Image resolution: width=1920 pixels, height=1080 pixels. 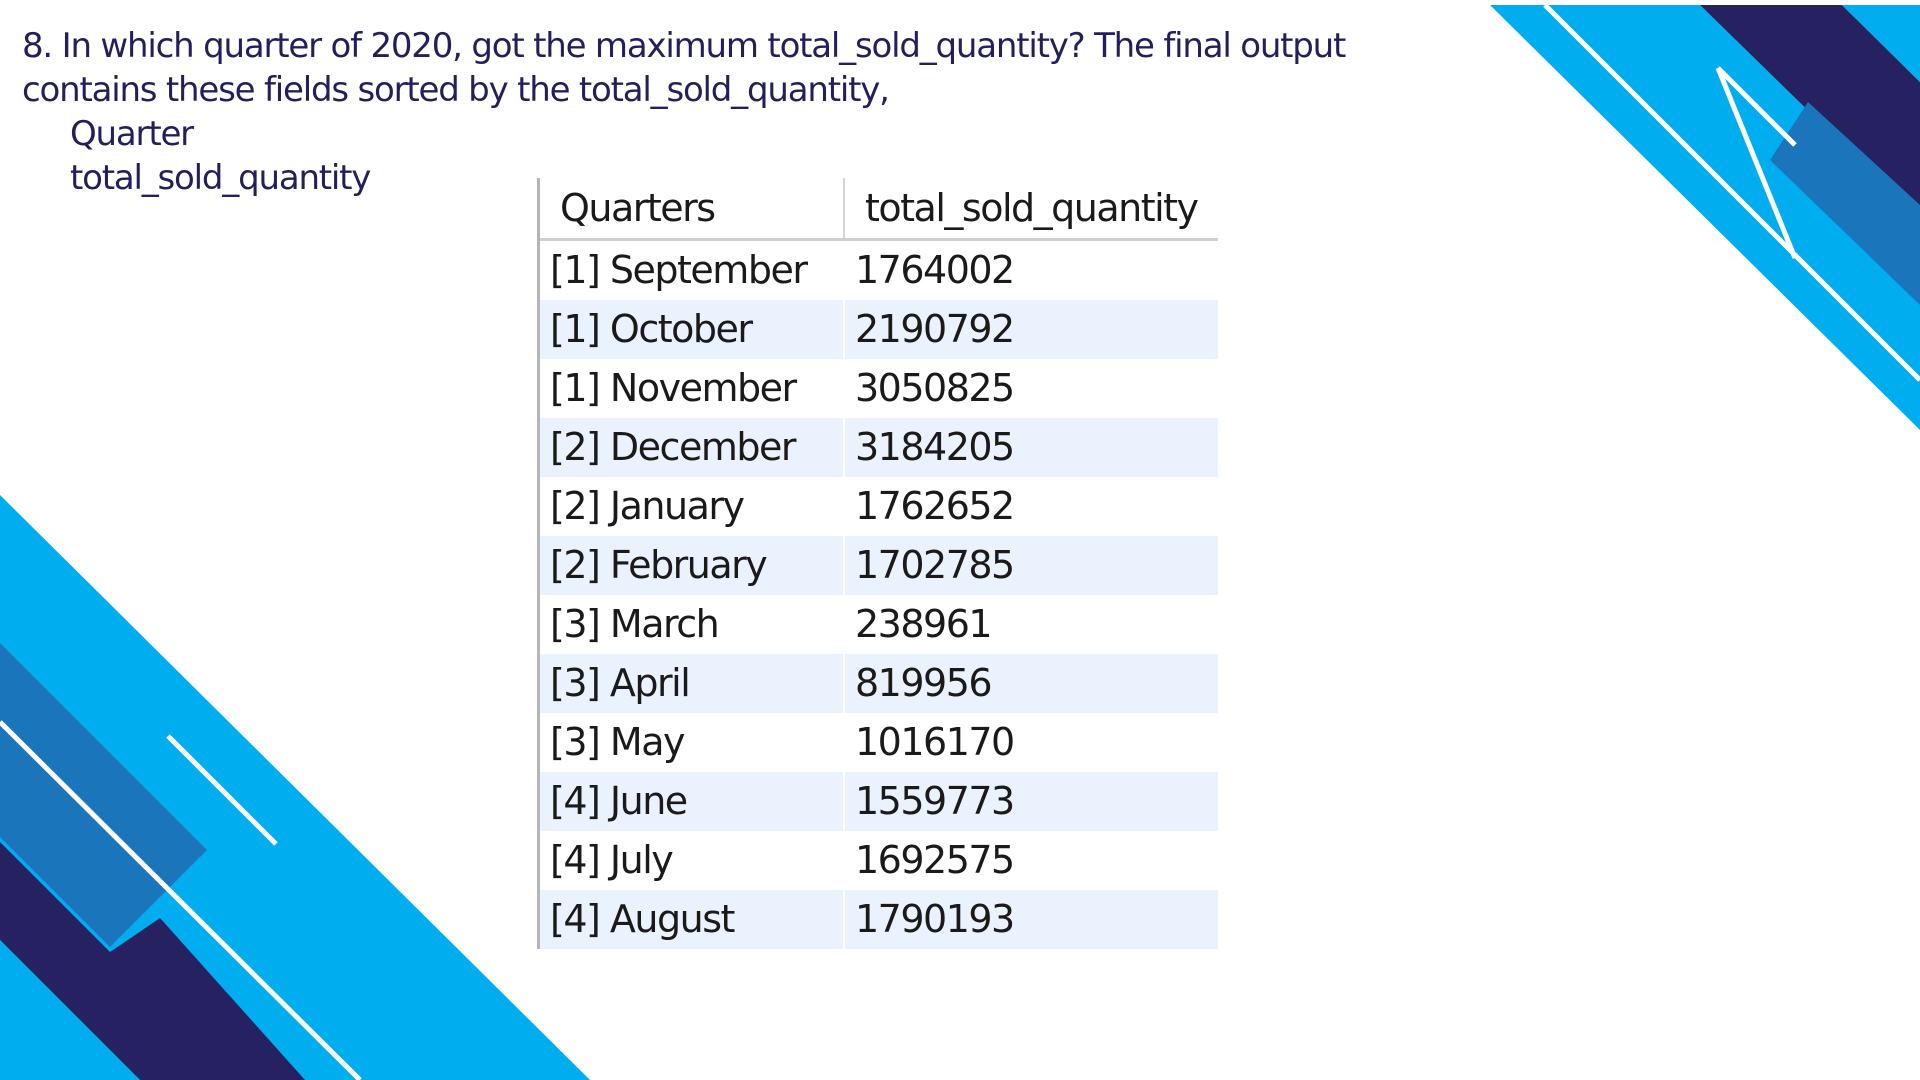 What do you see at coordinates (1031, 919) in the screenshot?
I see `cell-total: 1790193` at bounding box center [1031, 919].